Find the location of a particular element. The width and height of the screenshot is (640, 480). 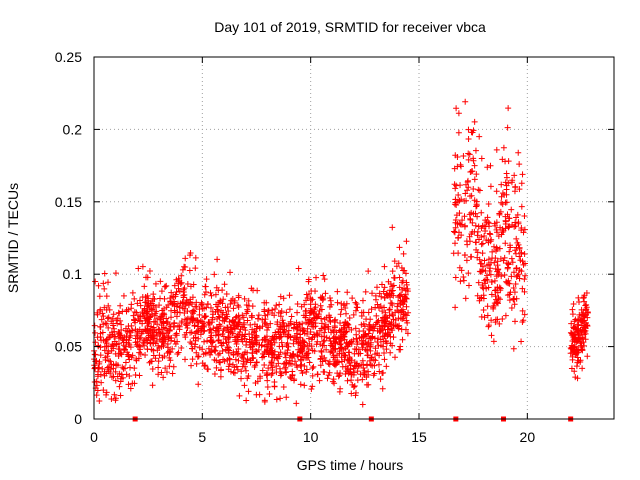

y-axis-label: SRMTID / TECUs is located at coordinates (13, 238).